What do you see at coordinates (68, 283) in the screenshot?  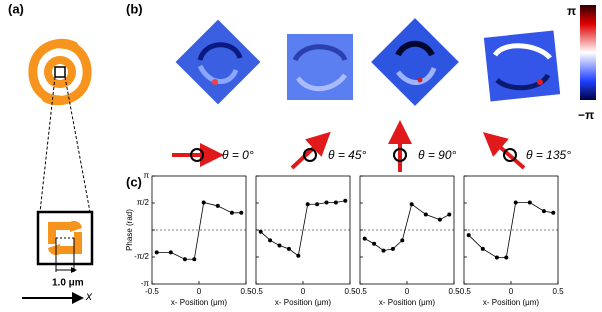 I see `scale-label: 1.0 μm` at bounding box center [68, 283].